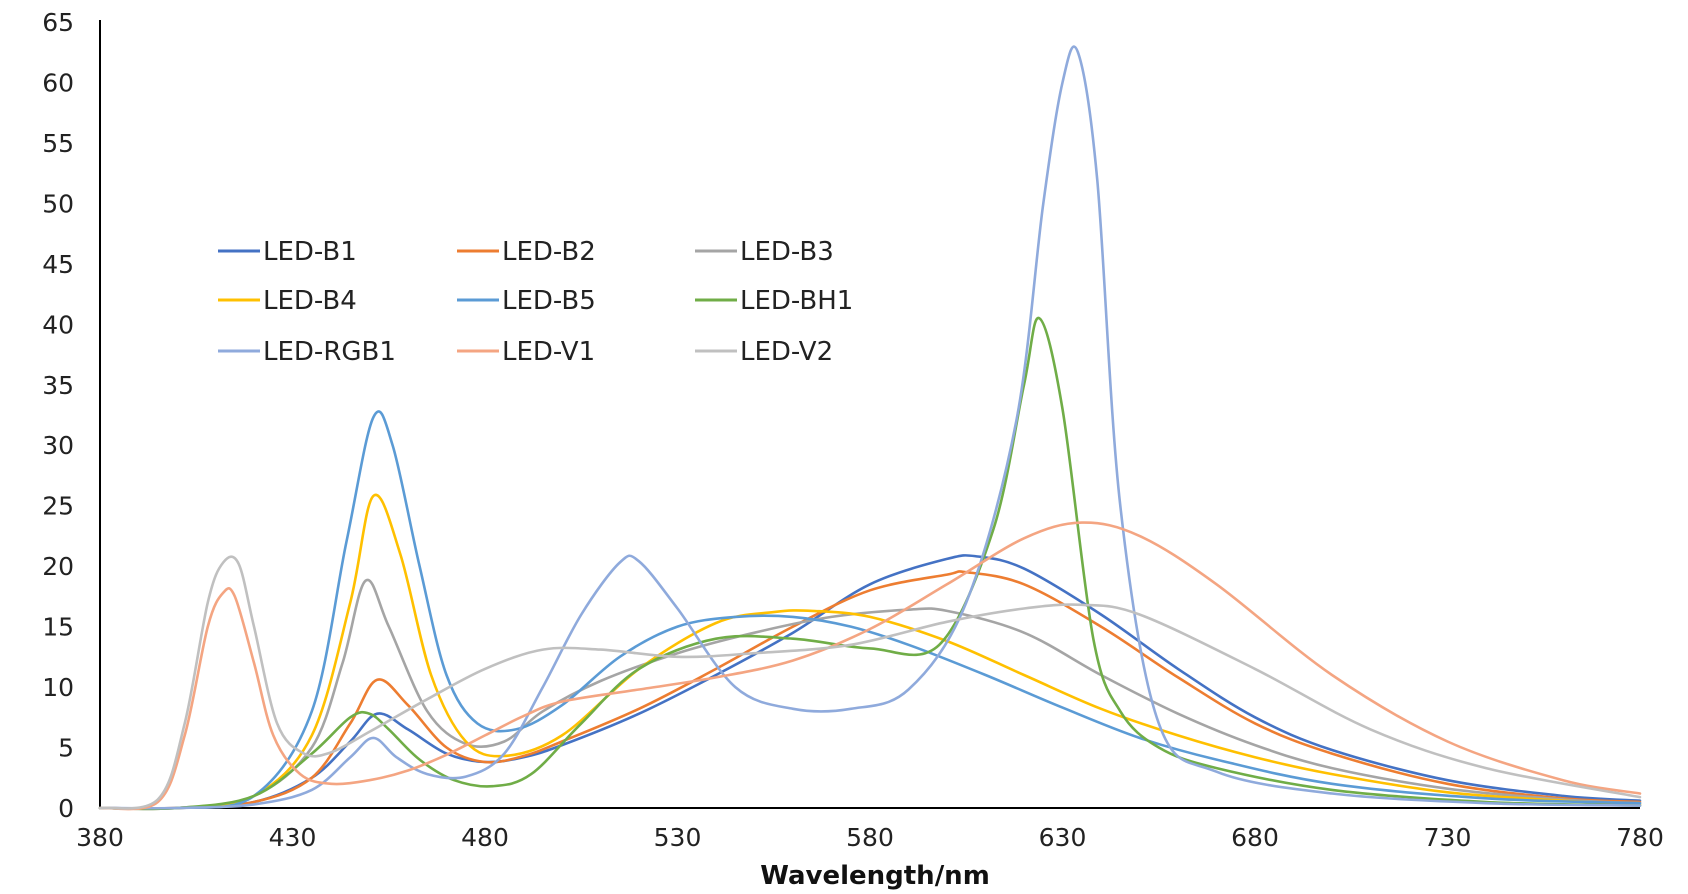  I want to click on legend-label-led-v1: LED-V1, so click(548, 352).